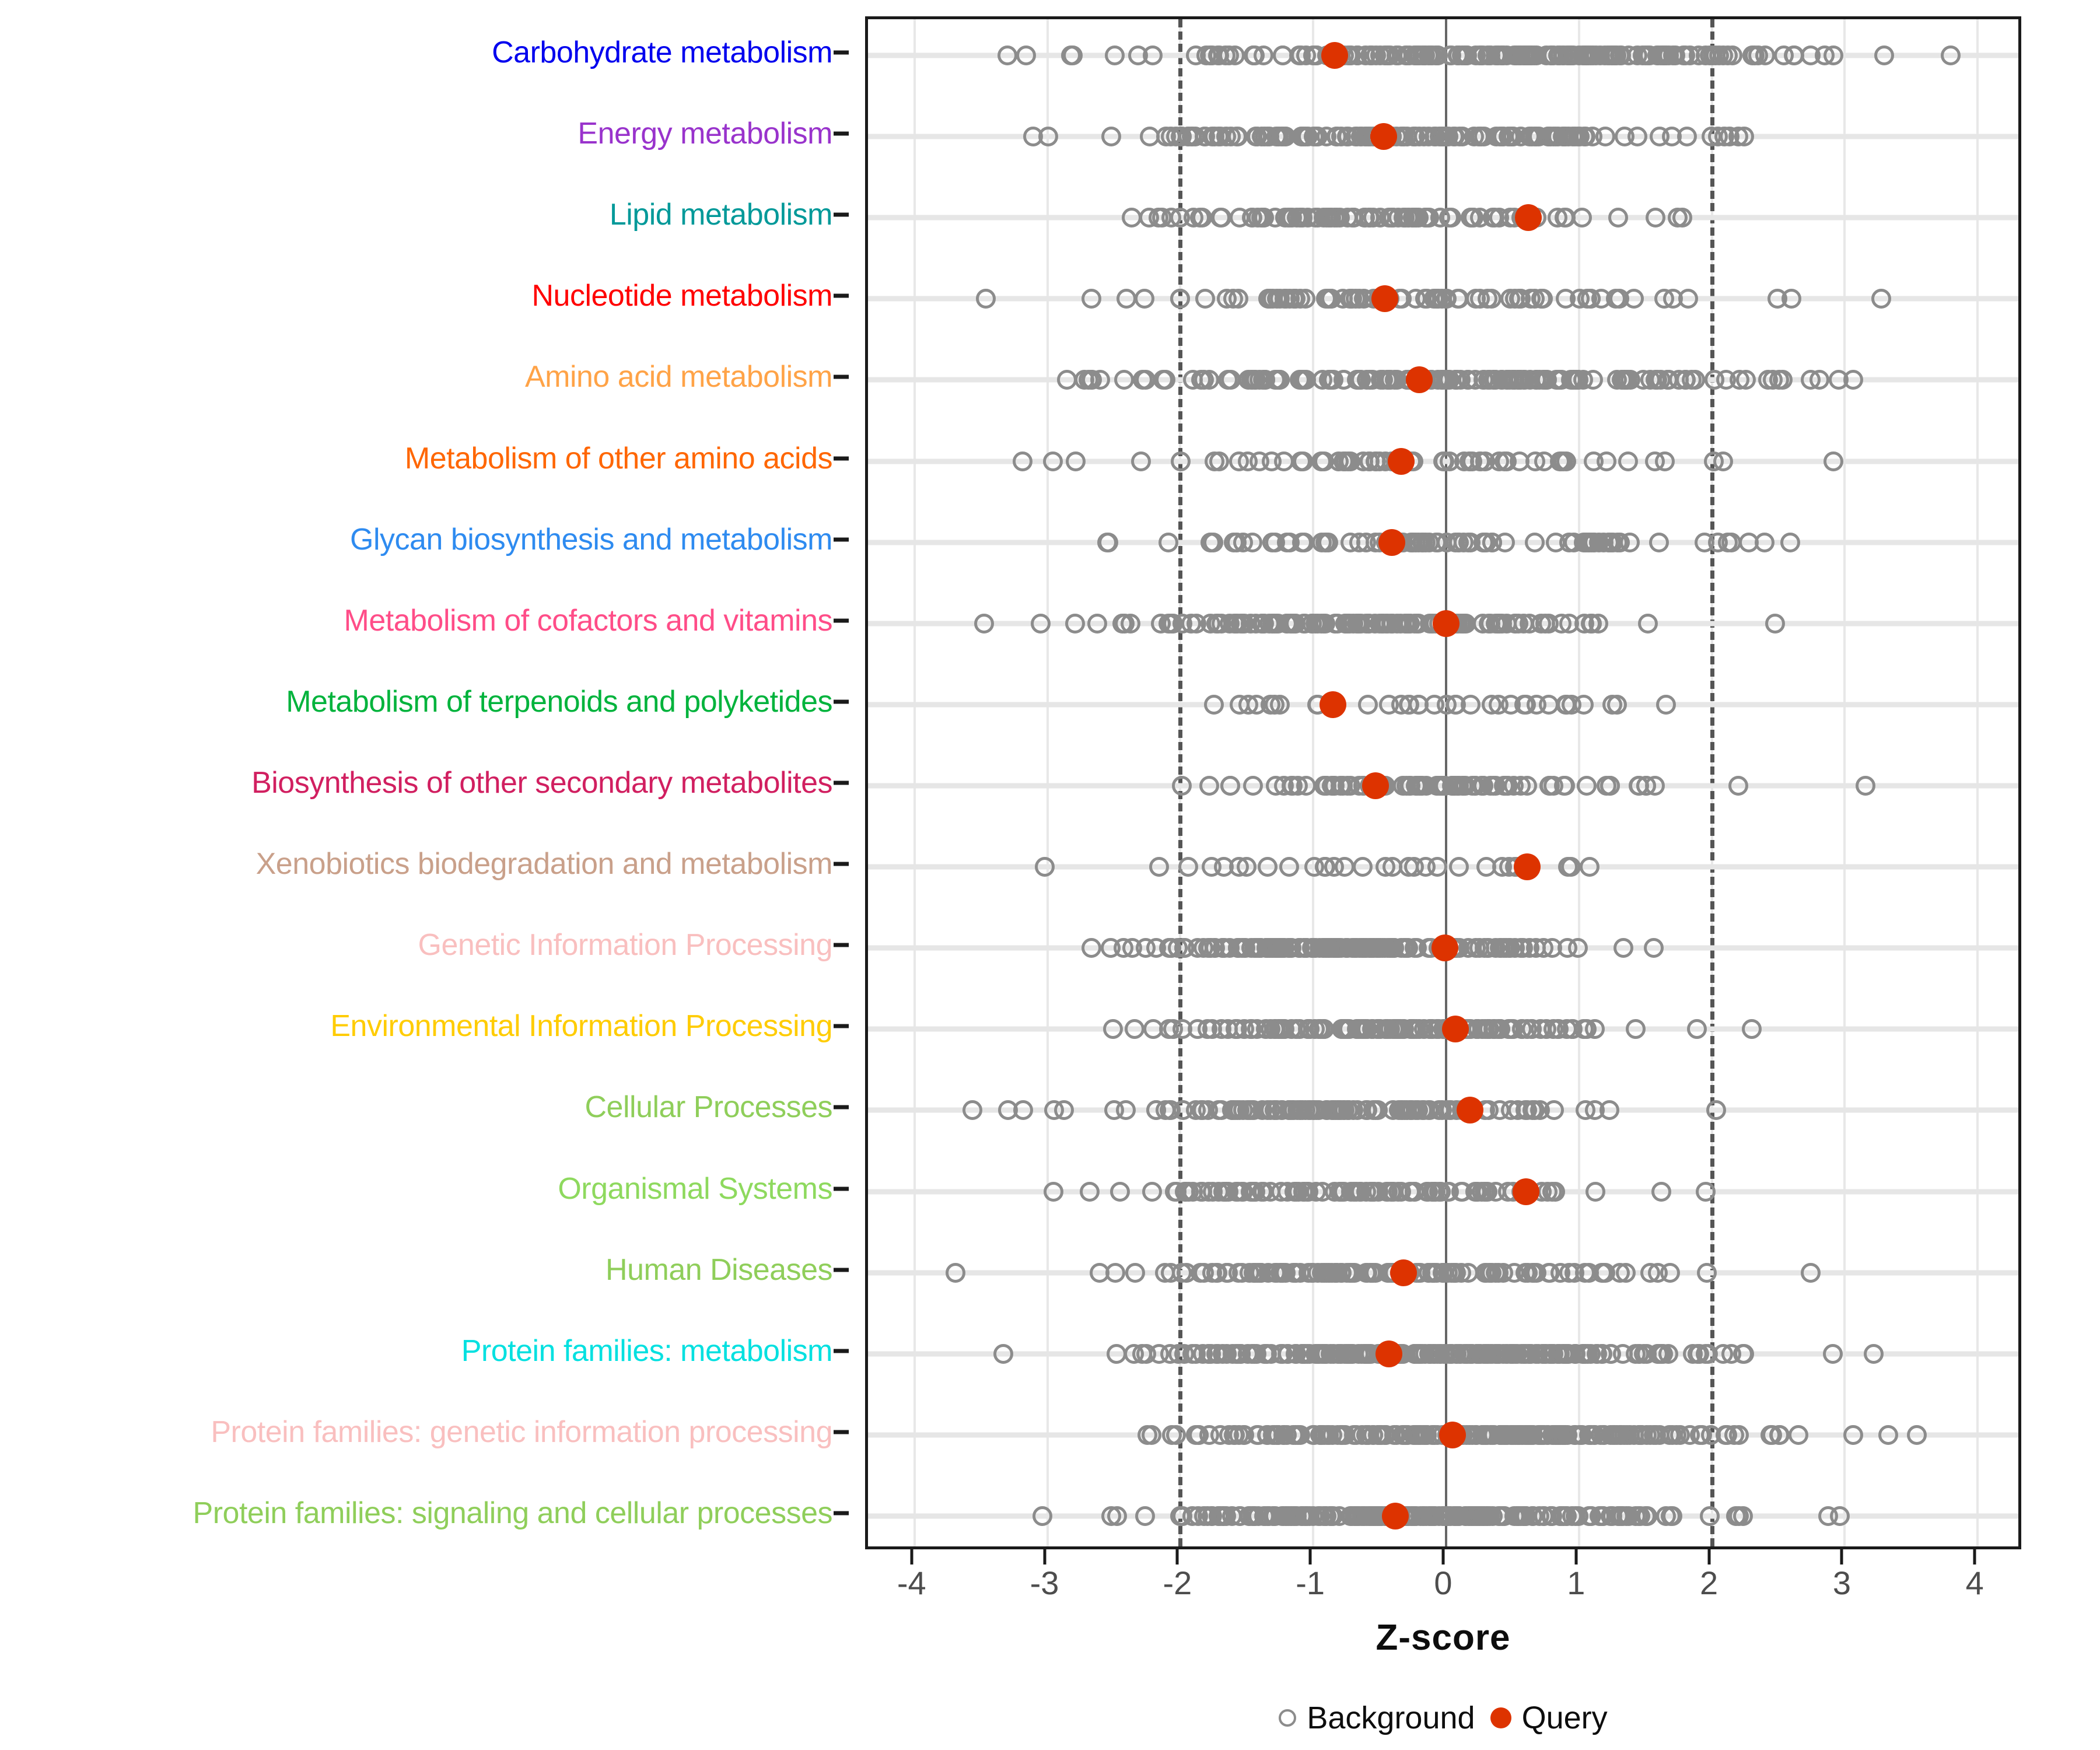 This screenshot has width=2100, height=1750. What do you see at coordinates (588, 620) in the screenshot?
I see `y-axis-label: Metabolism of cofactors and vitamins` at bounding box center [588, 620].